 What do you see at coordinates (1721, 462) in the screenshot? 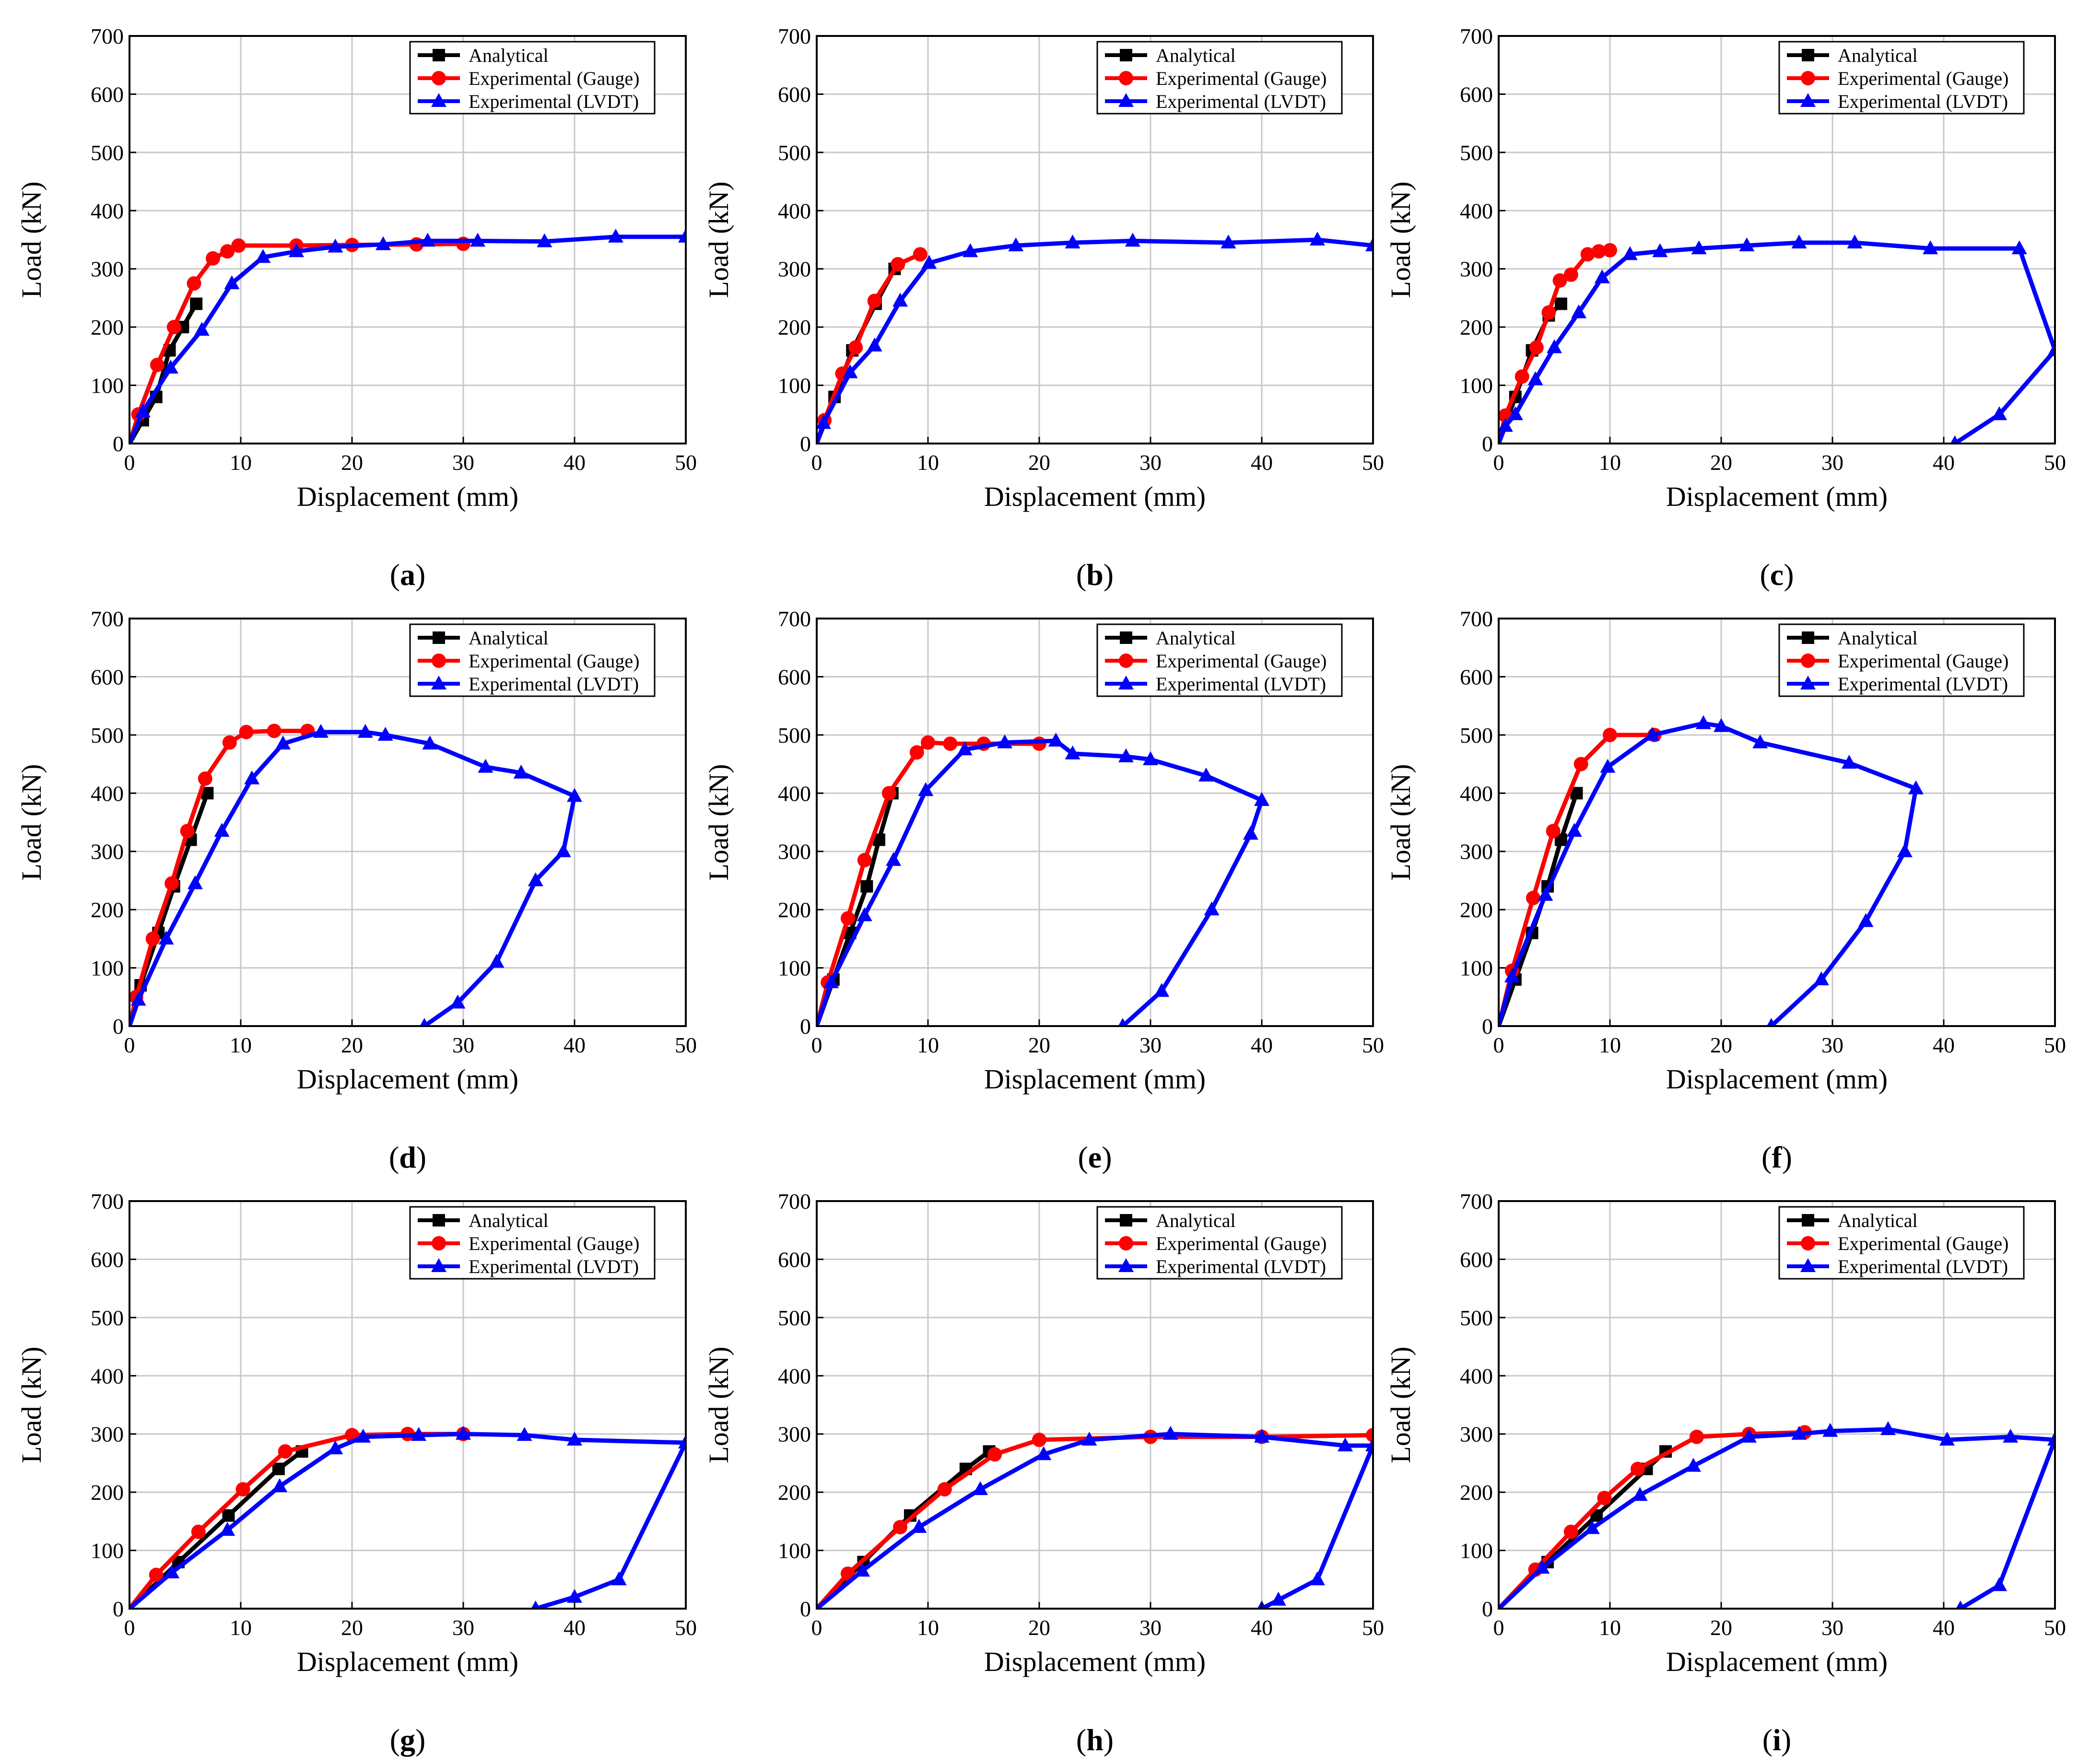
I see `x-tick-label: 20` at bounding box center [1721, 462].